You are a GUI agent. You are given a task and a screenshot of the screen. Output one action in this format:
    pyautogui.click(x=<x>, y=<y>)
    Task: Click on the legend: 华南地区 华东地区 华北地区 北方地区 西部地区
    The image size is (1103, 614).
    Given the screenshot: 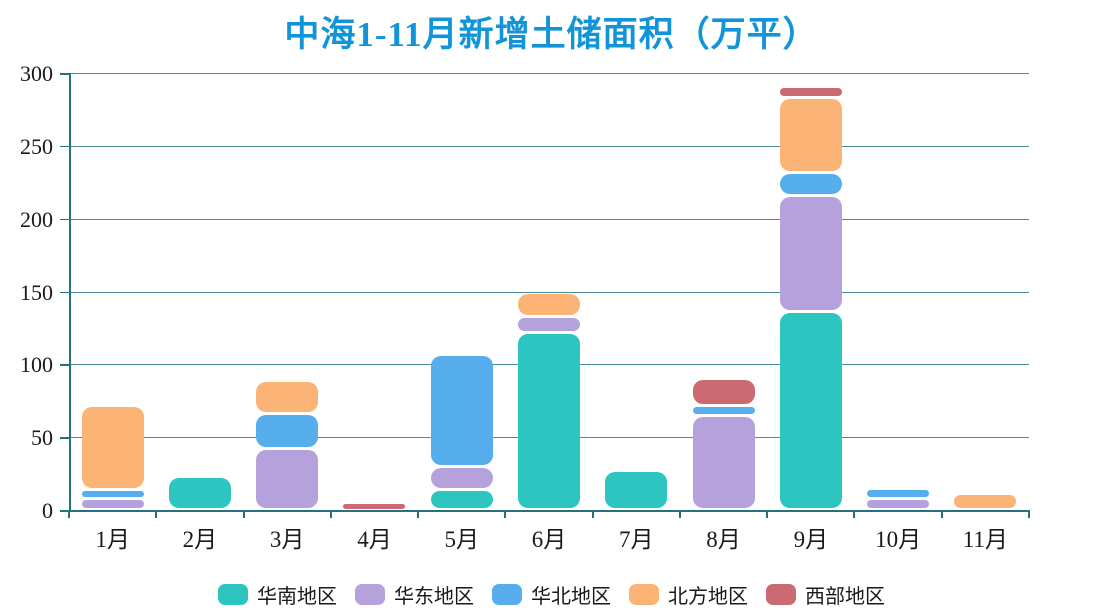 What is the action you would take?
    pyautogui.click(x=551, y=594)
    